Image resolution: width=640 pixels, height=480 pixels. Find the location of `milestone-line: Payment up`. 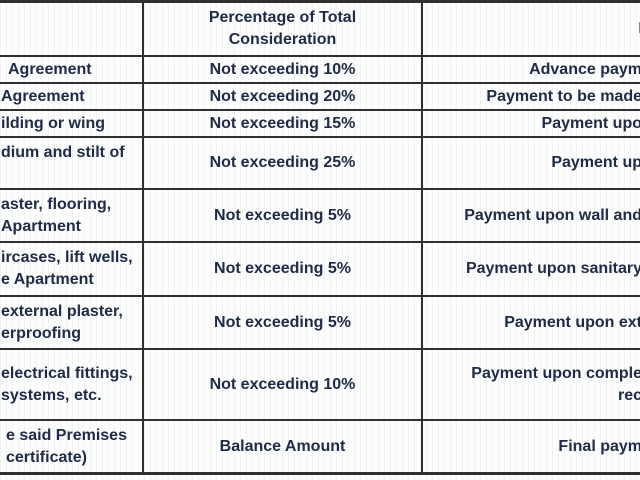

milestone-line: Payment up is located at coordinates (595, 162).